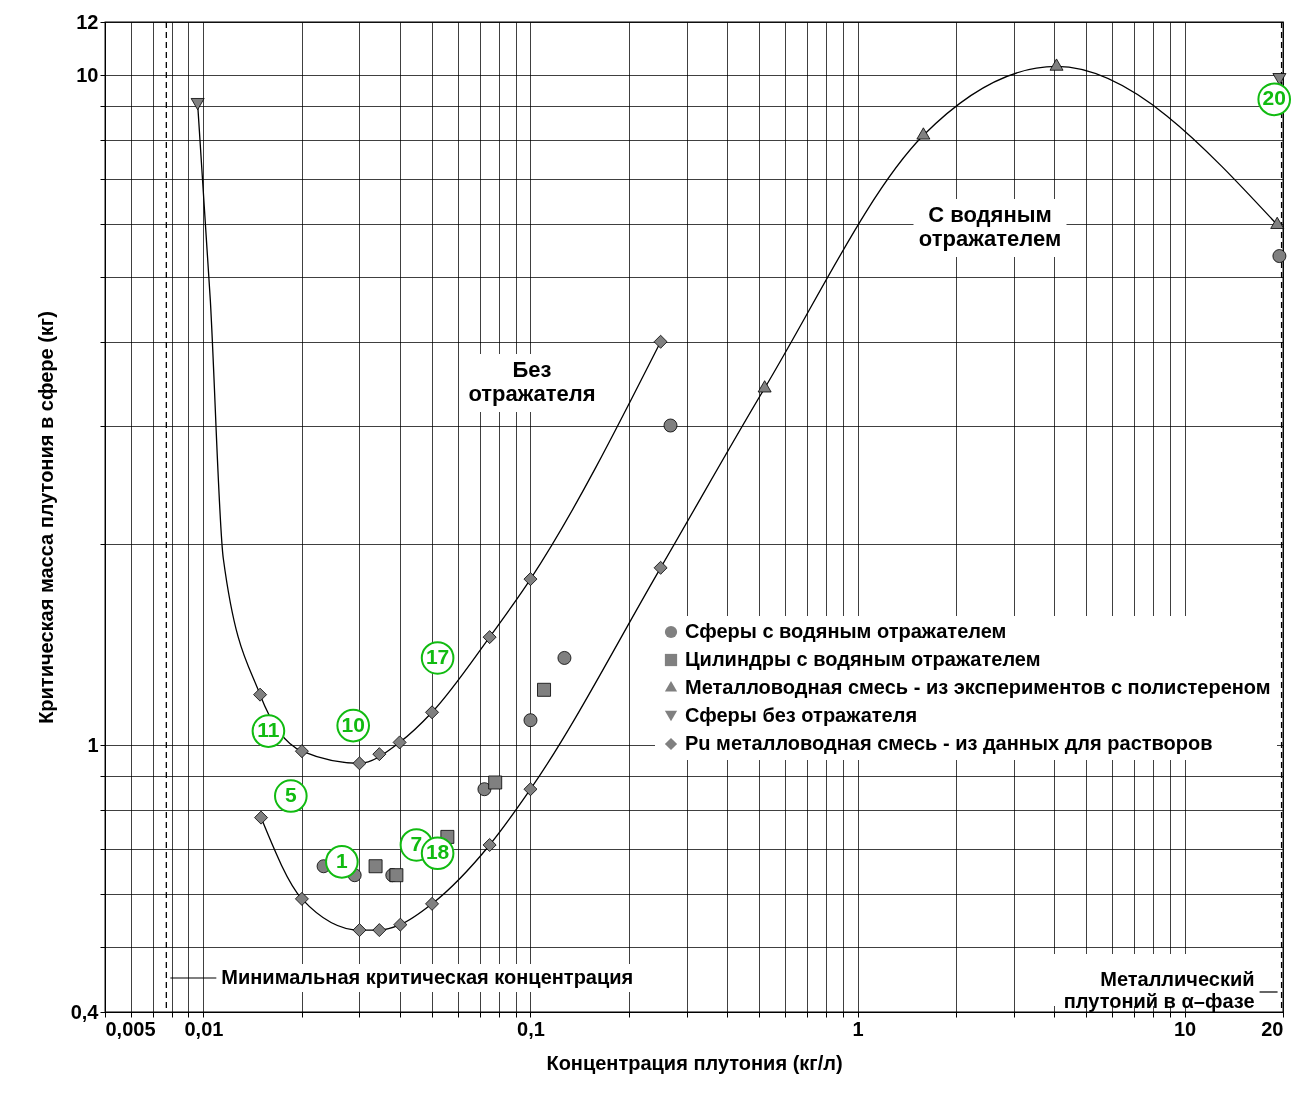  Describe the element at coordinates (863, 659) in the screenshot. I see `legend-label: Цилиндры с водяным отражателем` at that location.